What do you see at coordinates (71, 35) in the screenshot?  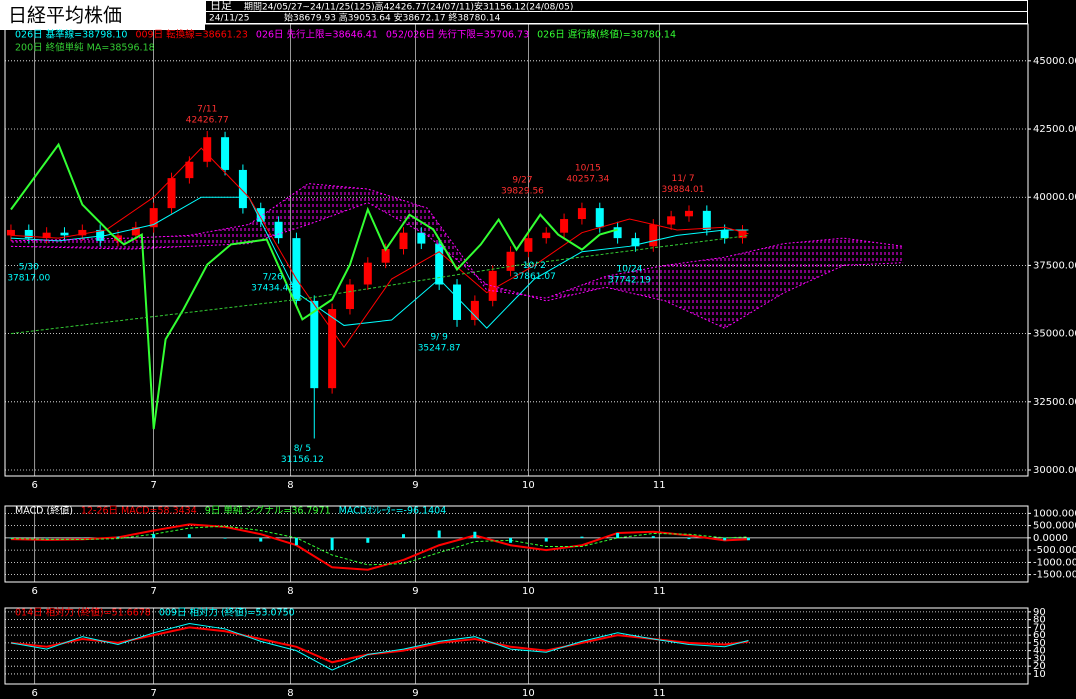 I see `legend-entry: 026日 基準線=38798.10` at bounding box center [71, 35].